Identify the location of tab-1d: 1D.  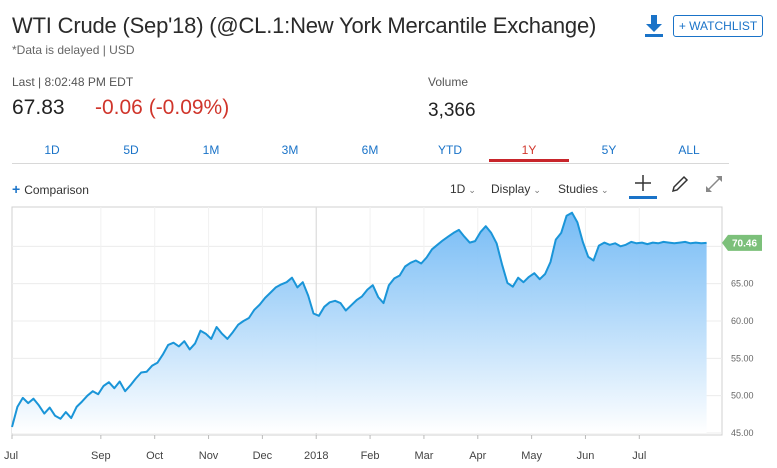
(52, 150).